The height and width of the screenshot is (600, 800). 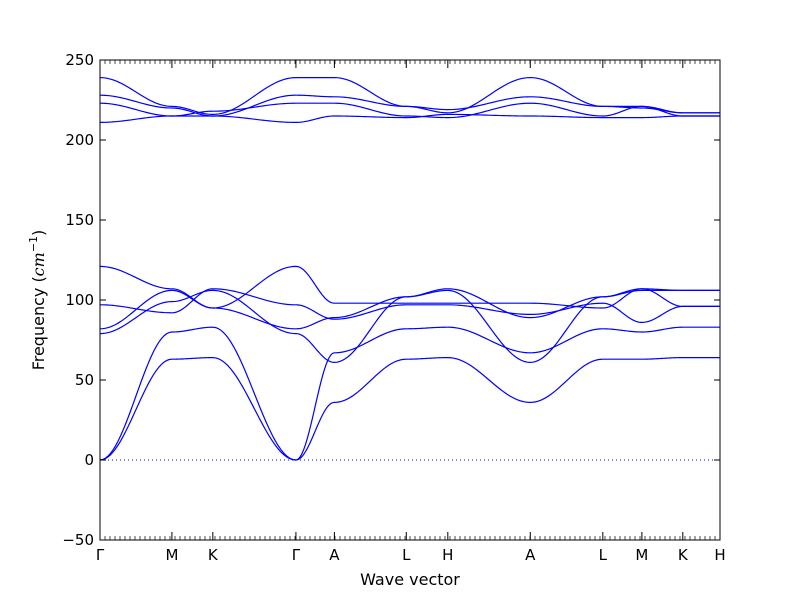 What do you see at coordinates (89, 460) in the screenshot?
I see `y-tick-label: 0` at bounding box center [89, 460].